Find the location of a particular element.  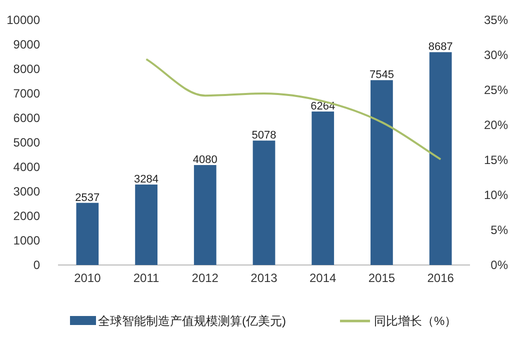

y-tick-label: 2000 is located at coordinates (26, 216).